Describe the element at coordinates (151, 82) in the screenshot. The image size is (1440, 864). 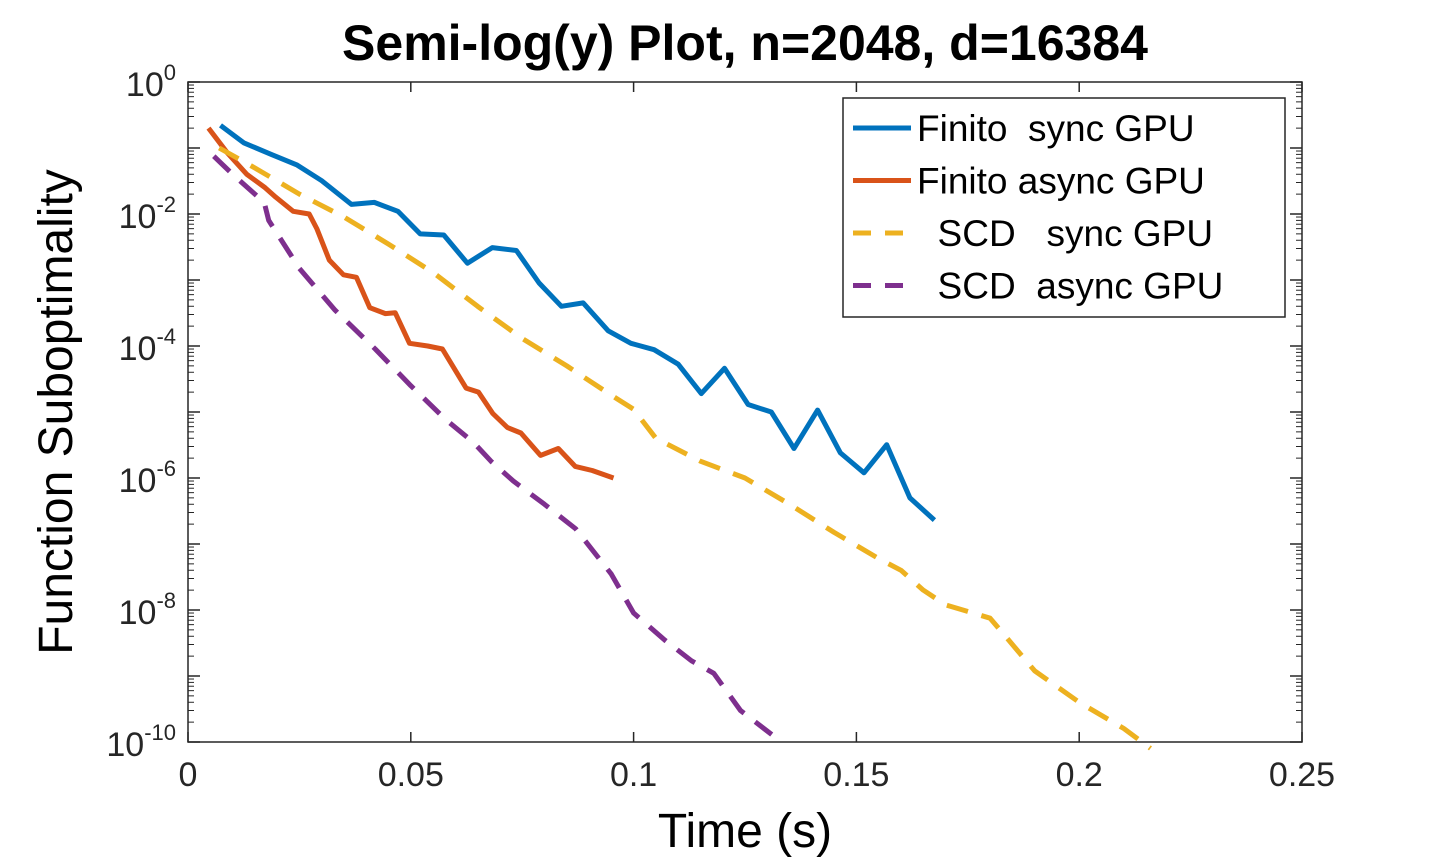
I see `y-tick-label: 10⁰` at that location.